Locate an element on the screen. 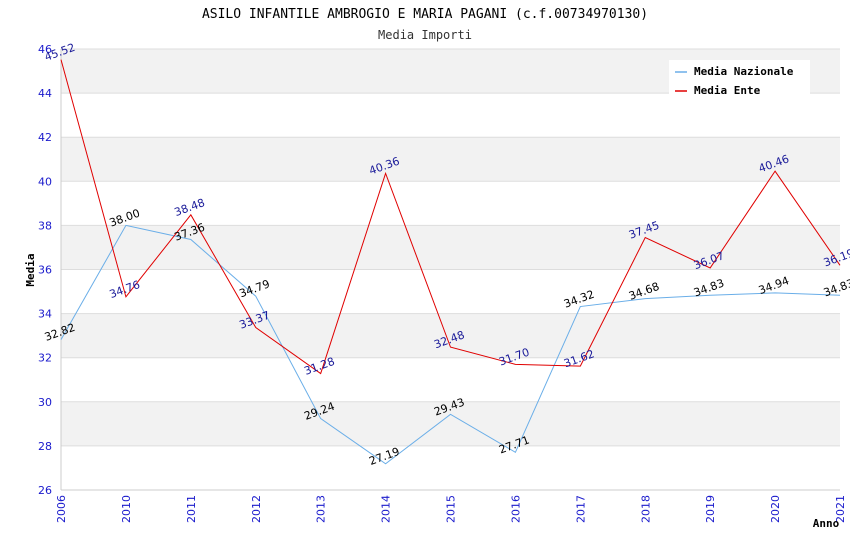 This screenshot has height=550, width=850. x-tick-label: 2021 is located at coordinates (840, 509).